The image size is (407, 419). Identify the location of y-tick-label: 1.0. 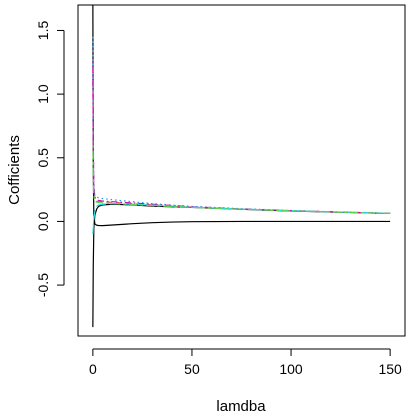
(43, 94).